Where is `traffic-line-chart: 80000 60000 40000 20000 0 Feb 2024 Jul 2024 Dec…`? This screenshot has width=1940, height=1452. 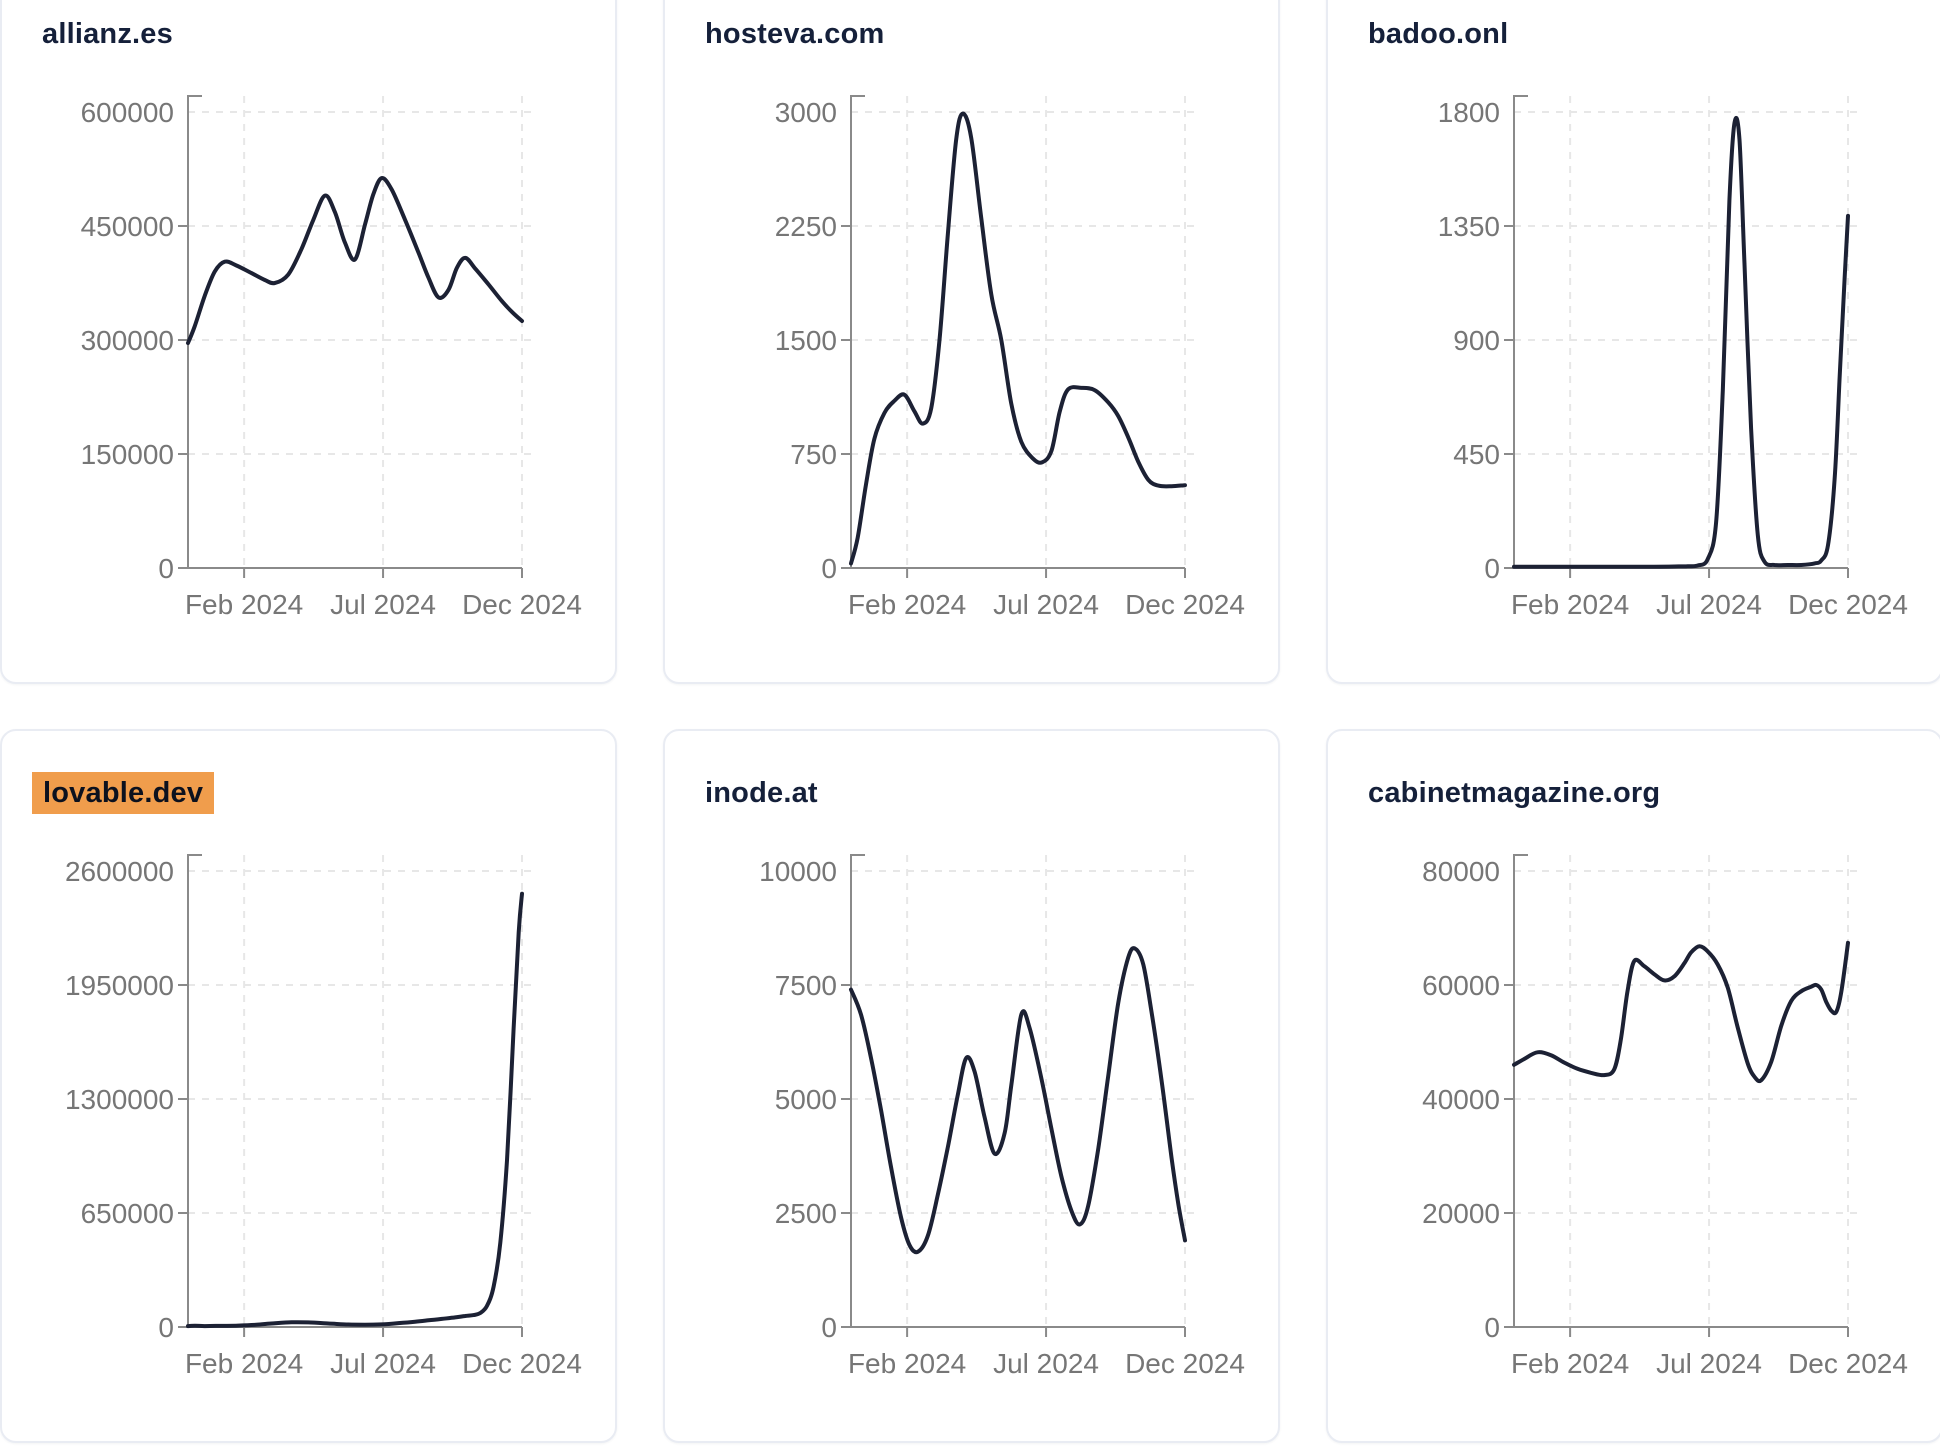
traffic-line-chart: 80000 60000 40000 20000 0 Feb 2024 Jul 2024 Dec… is located at coordinates (1665, 1116).